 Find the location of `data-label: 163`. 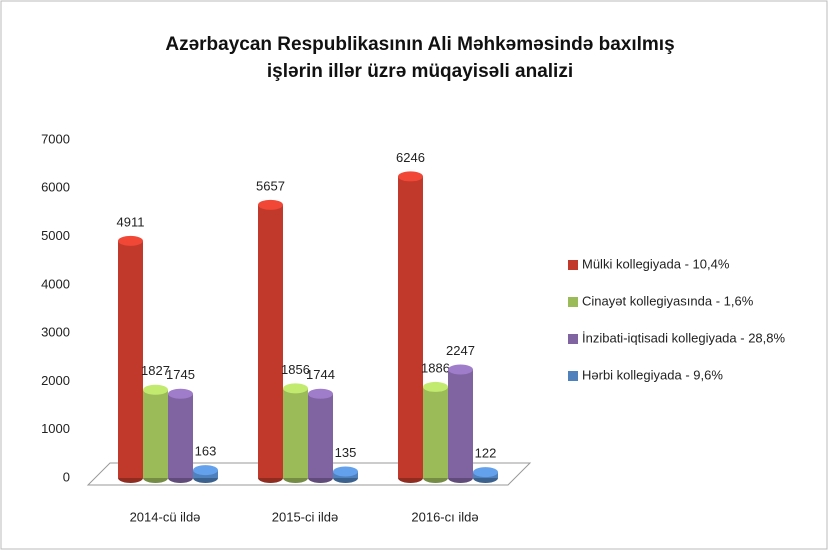

data-label: 163 is located at coordinates (206, 451).